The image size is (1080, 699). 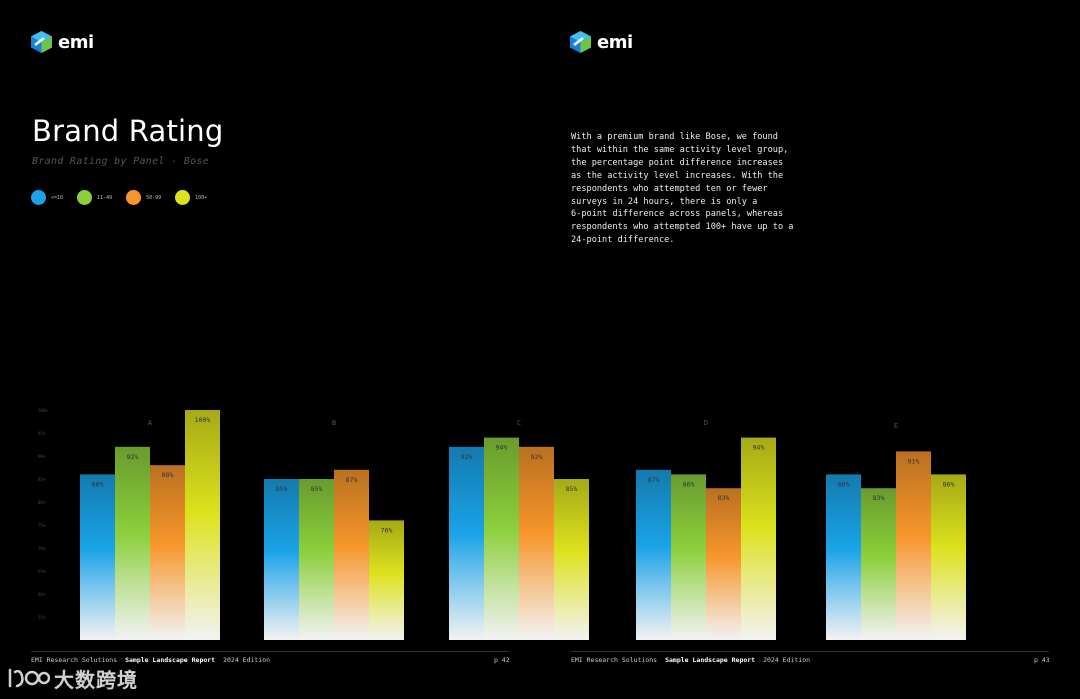 I want to click on category-label: B, so click(x=334, y=423).